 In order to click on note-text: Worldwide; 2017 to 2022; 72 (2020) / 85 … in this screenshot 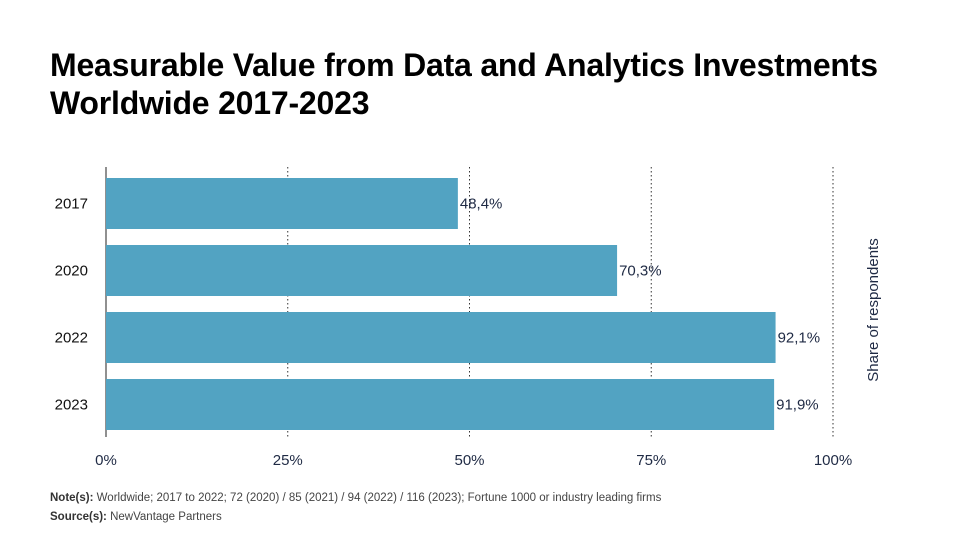, I will do `click(379, 498)`.